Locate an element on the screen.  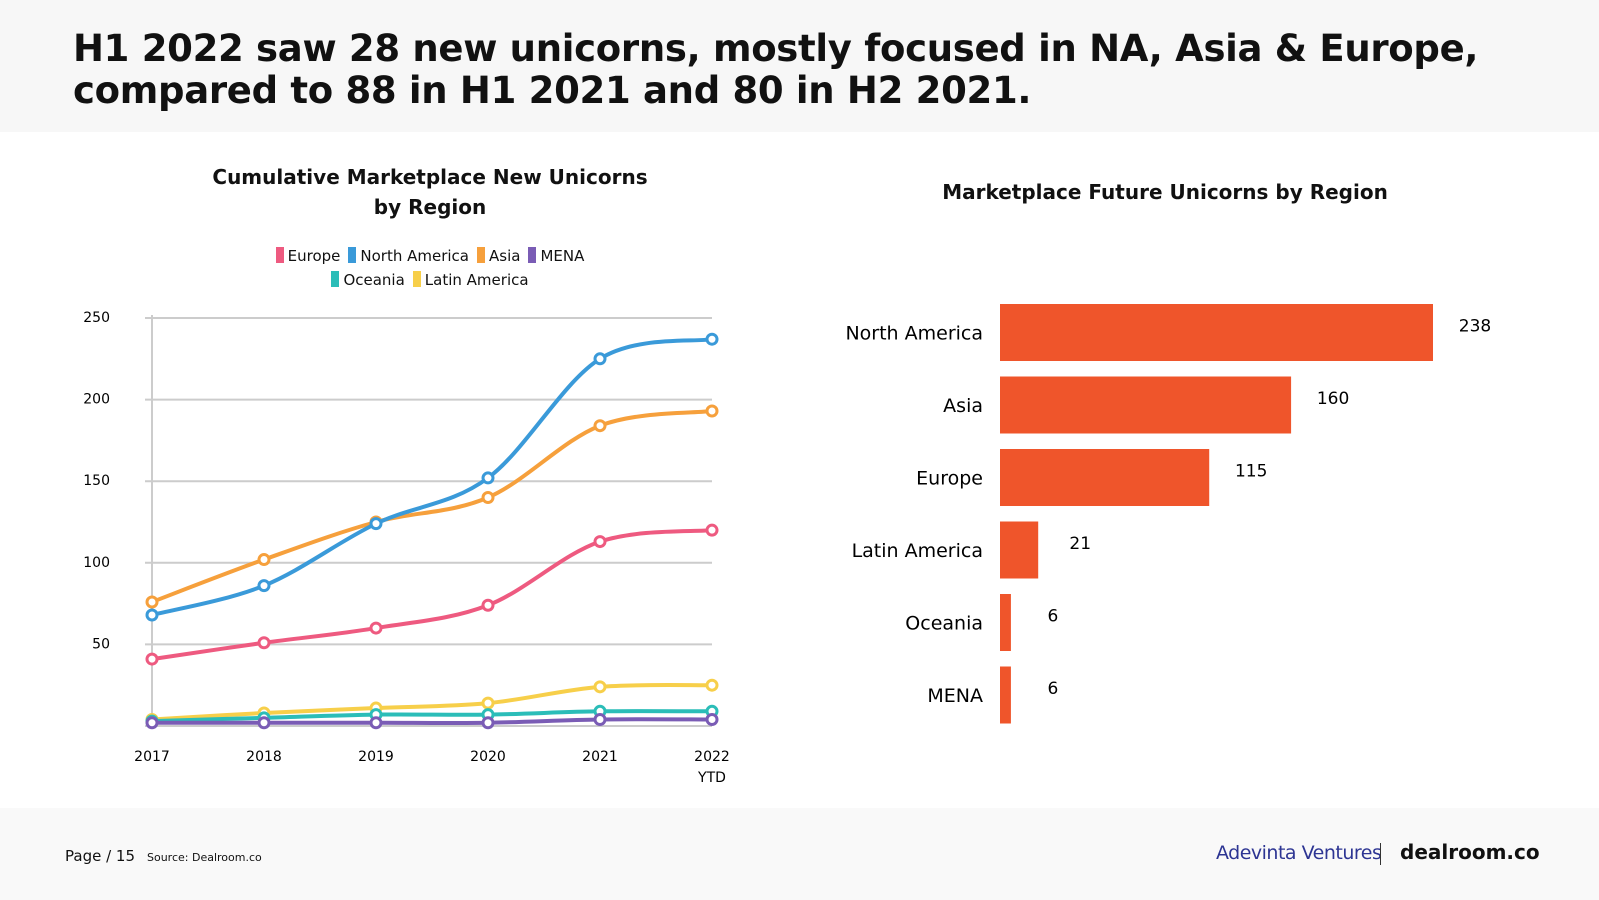
bar-chart-title: Marketplace Future Unicorns by Region is located at coordinates (1165, 192).